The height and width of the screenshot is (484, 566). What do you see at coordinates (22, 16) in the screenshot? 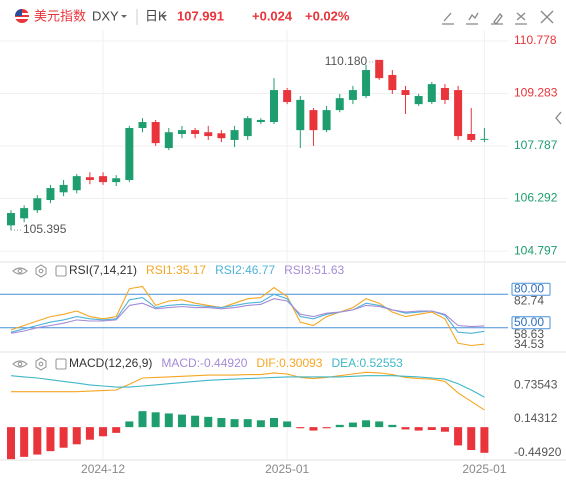
I see `flag-icon` at bounding box center [22, 16].